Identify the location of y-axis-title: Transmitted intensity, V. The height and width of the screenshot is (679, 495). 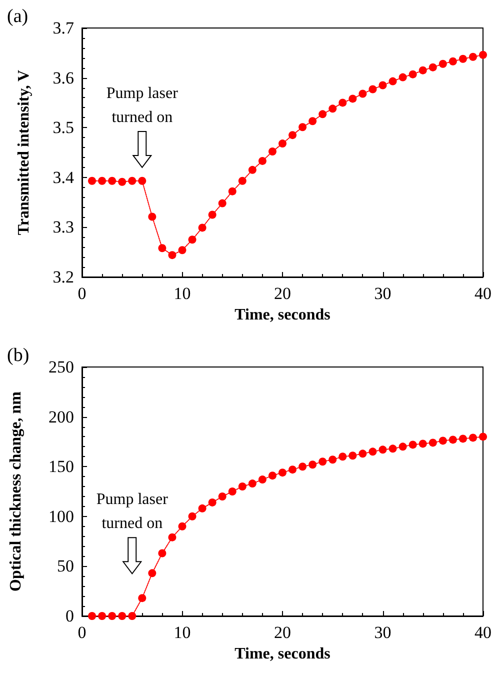
(24, 152).